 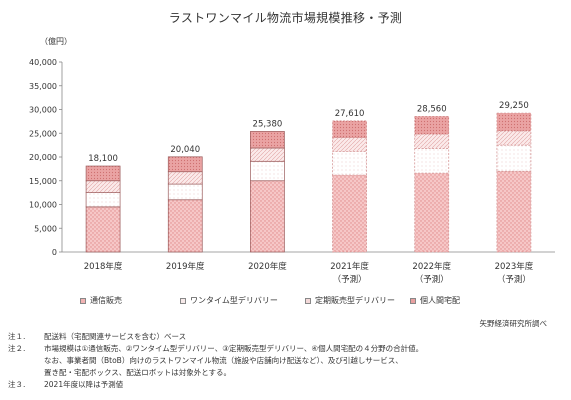 I want to click on total-label: 25,380, so click(x=268, y=124).